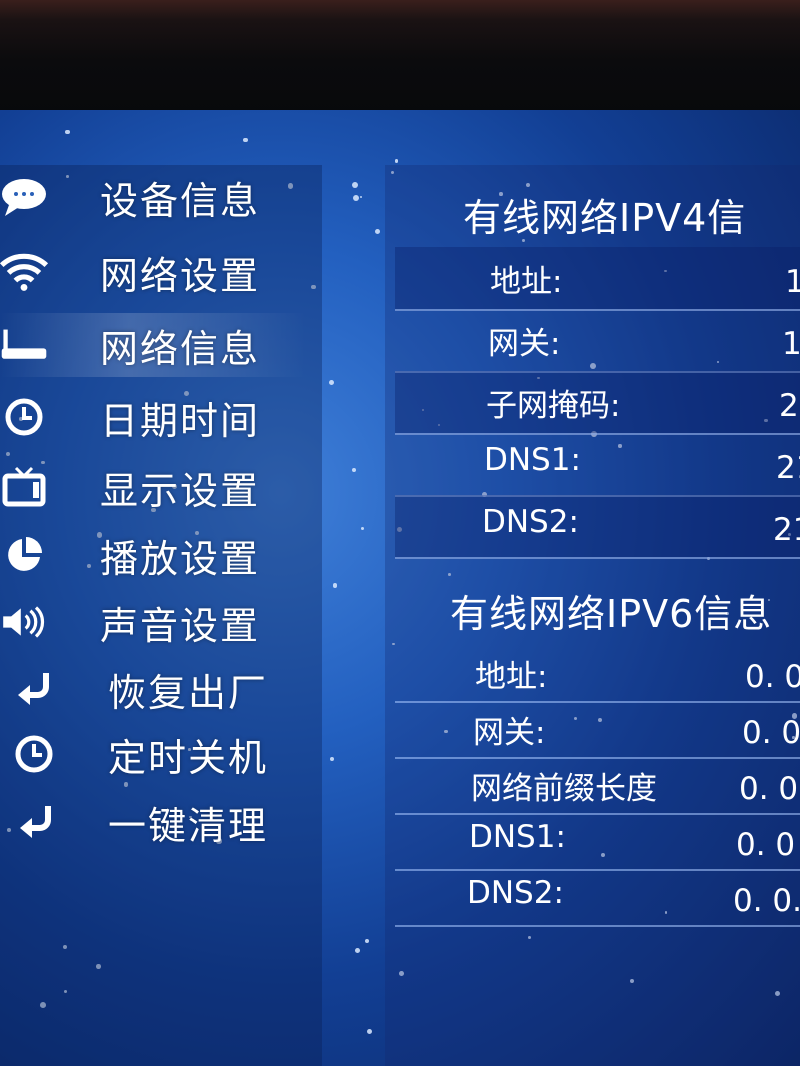 The height and width of the screenshot is (1066, 800). I want to click on sidebar-item-label: 显示设置, so click(180, 490).